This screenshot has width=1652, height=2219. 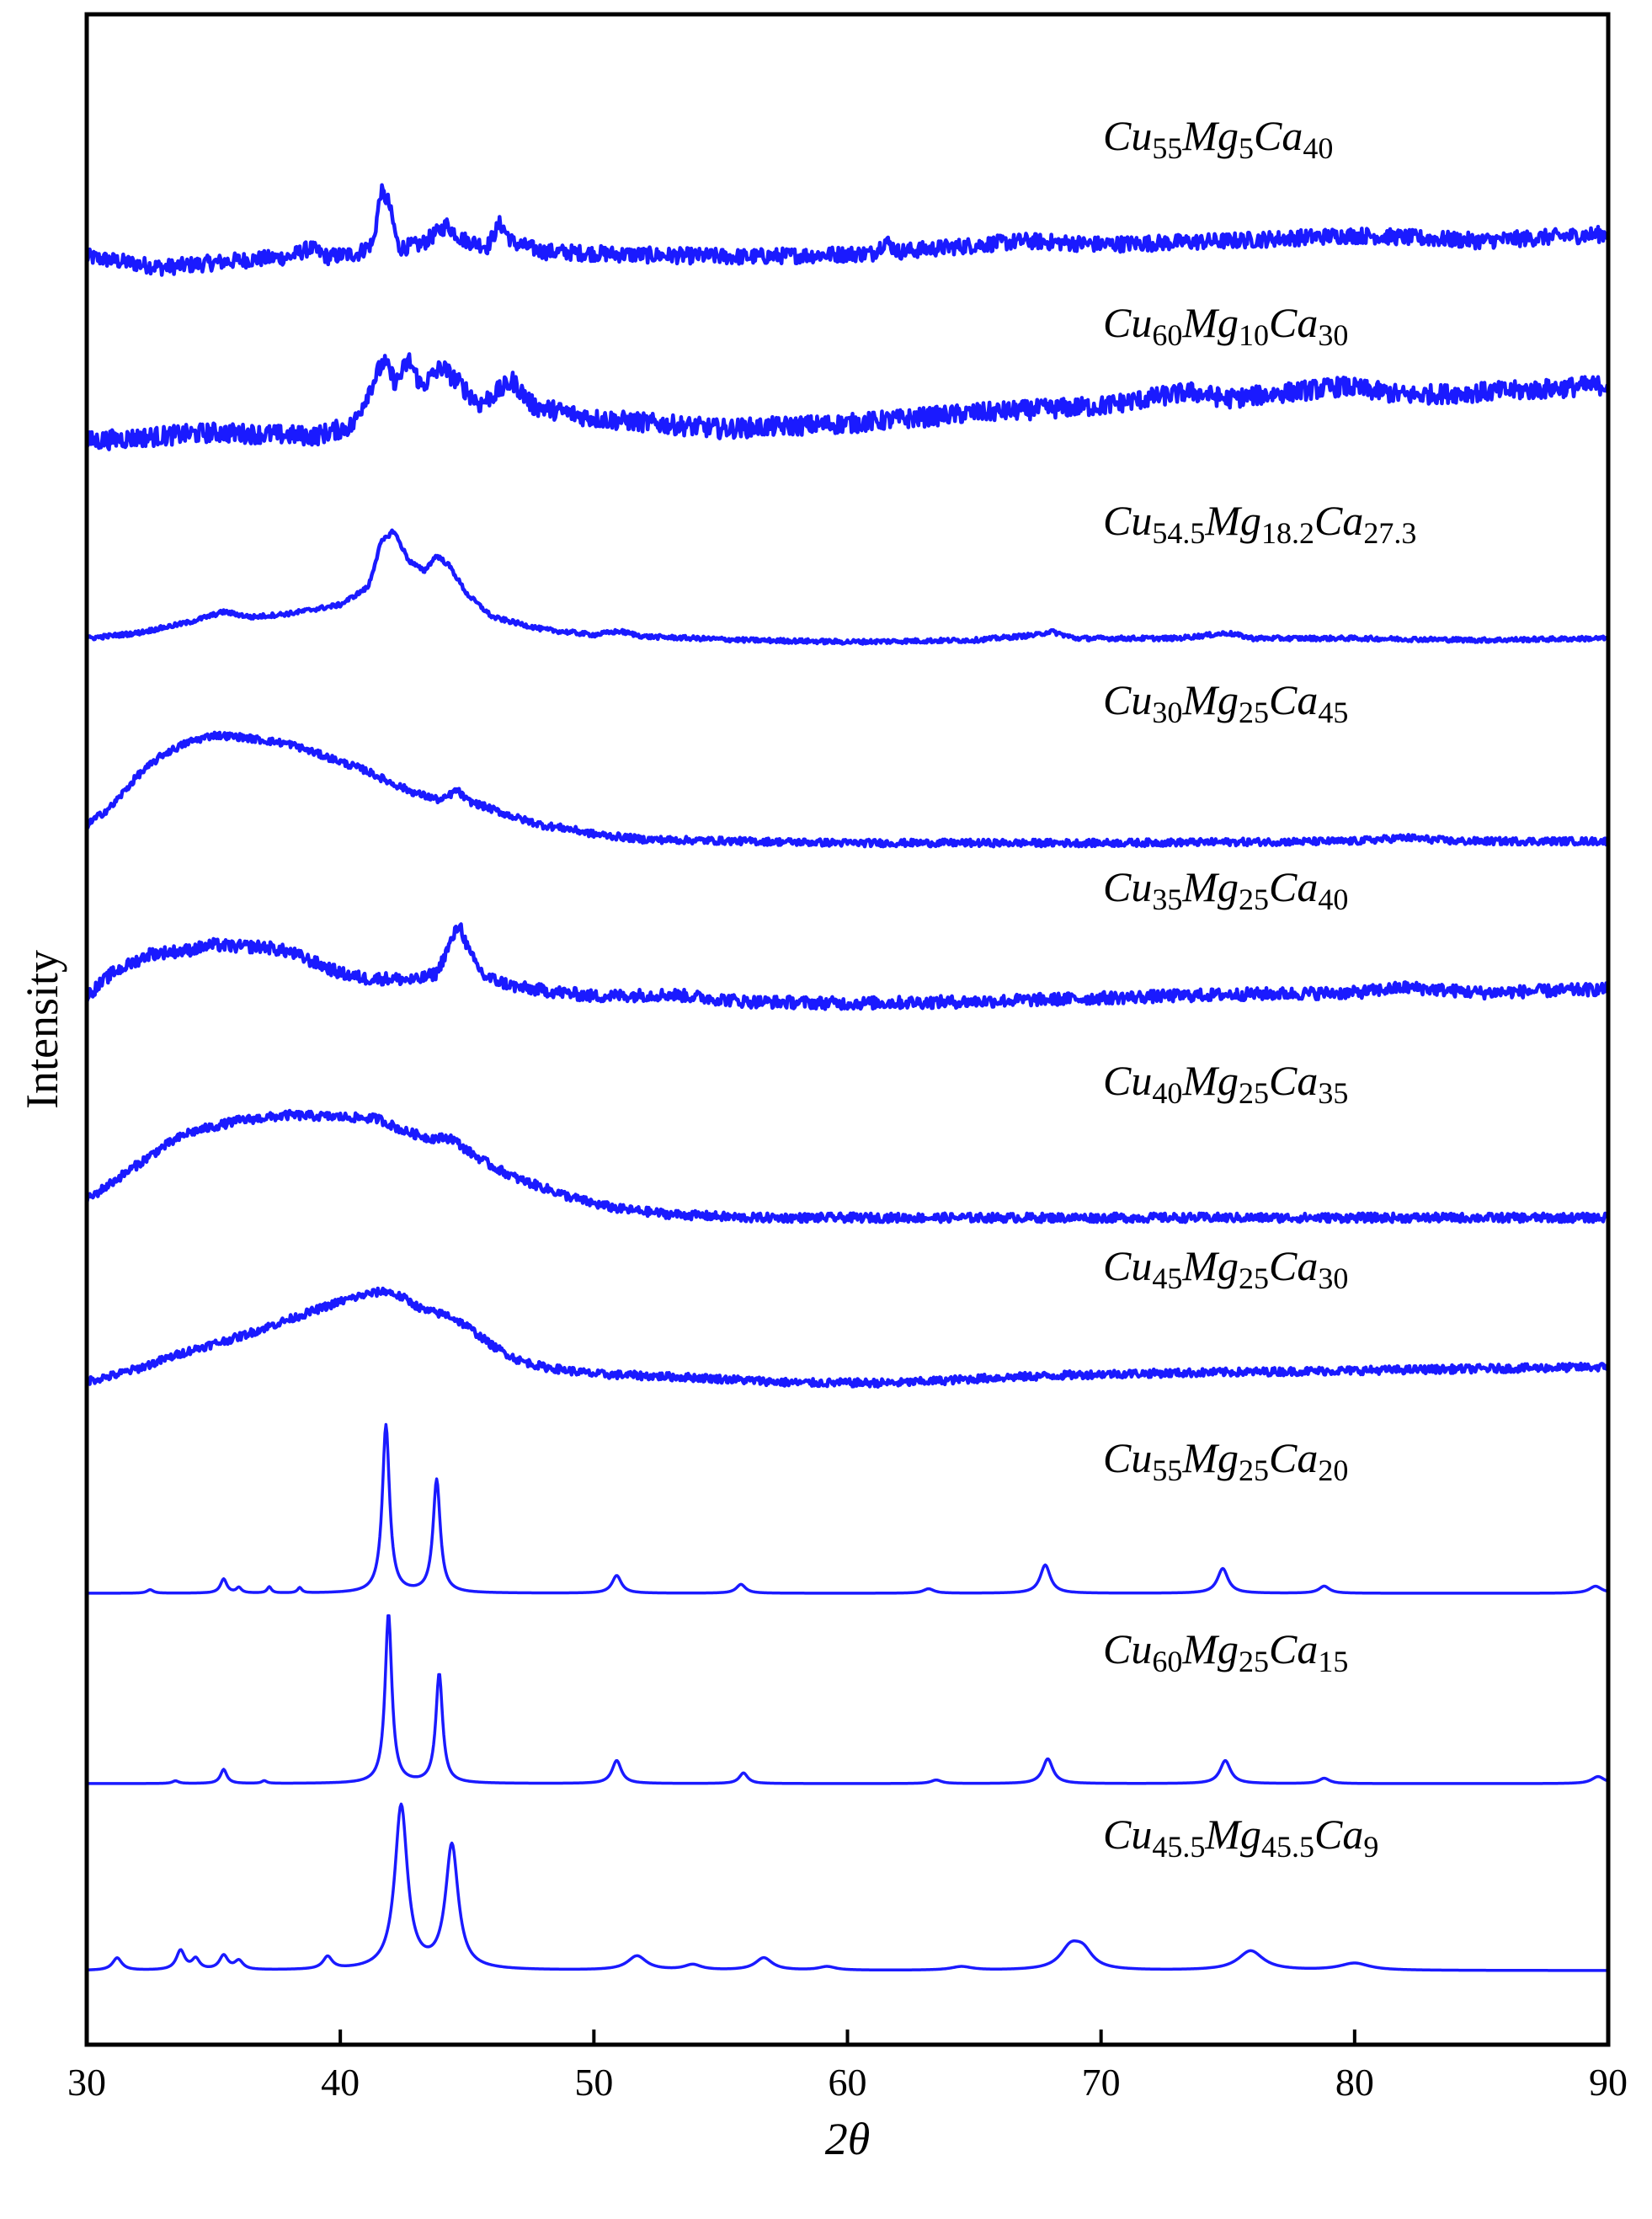 What do you see at coordinates (1225, 1461) in the screenshot?
I see `series-label-8: Cu55Mg25Ca20` at bounding box center [1225, 1461].